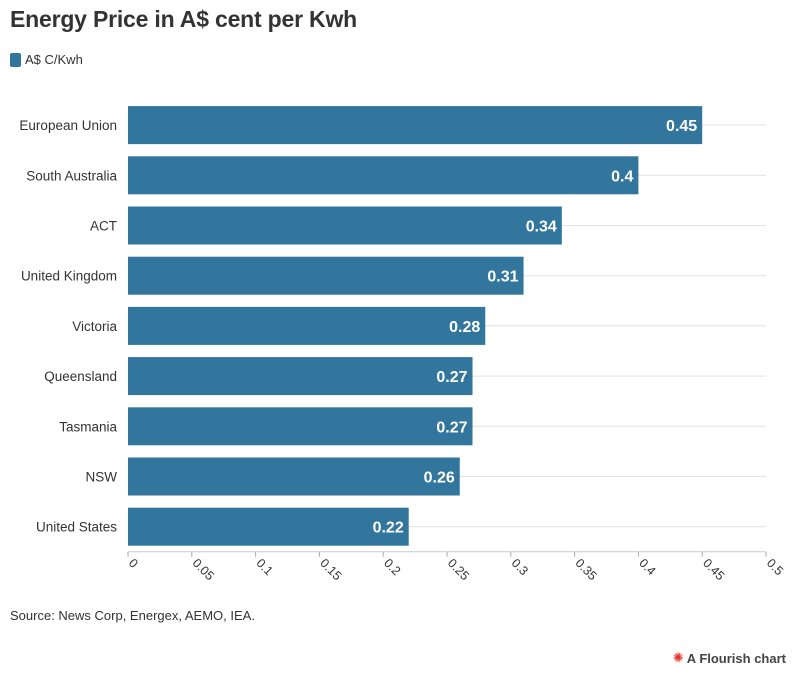  What do you see at coordinates (388, 528) in the screenshot?
I see `bar-value-label: 0.22` at bounding box center [388, 528].